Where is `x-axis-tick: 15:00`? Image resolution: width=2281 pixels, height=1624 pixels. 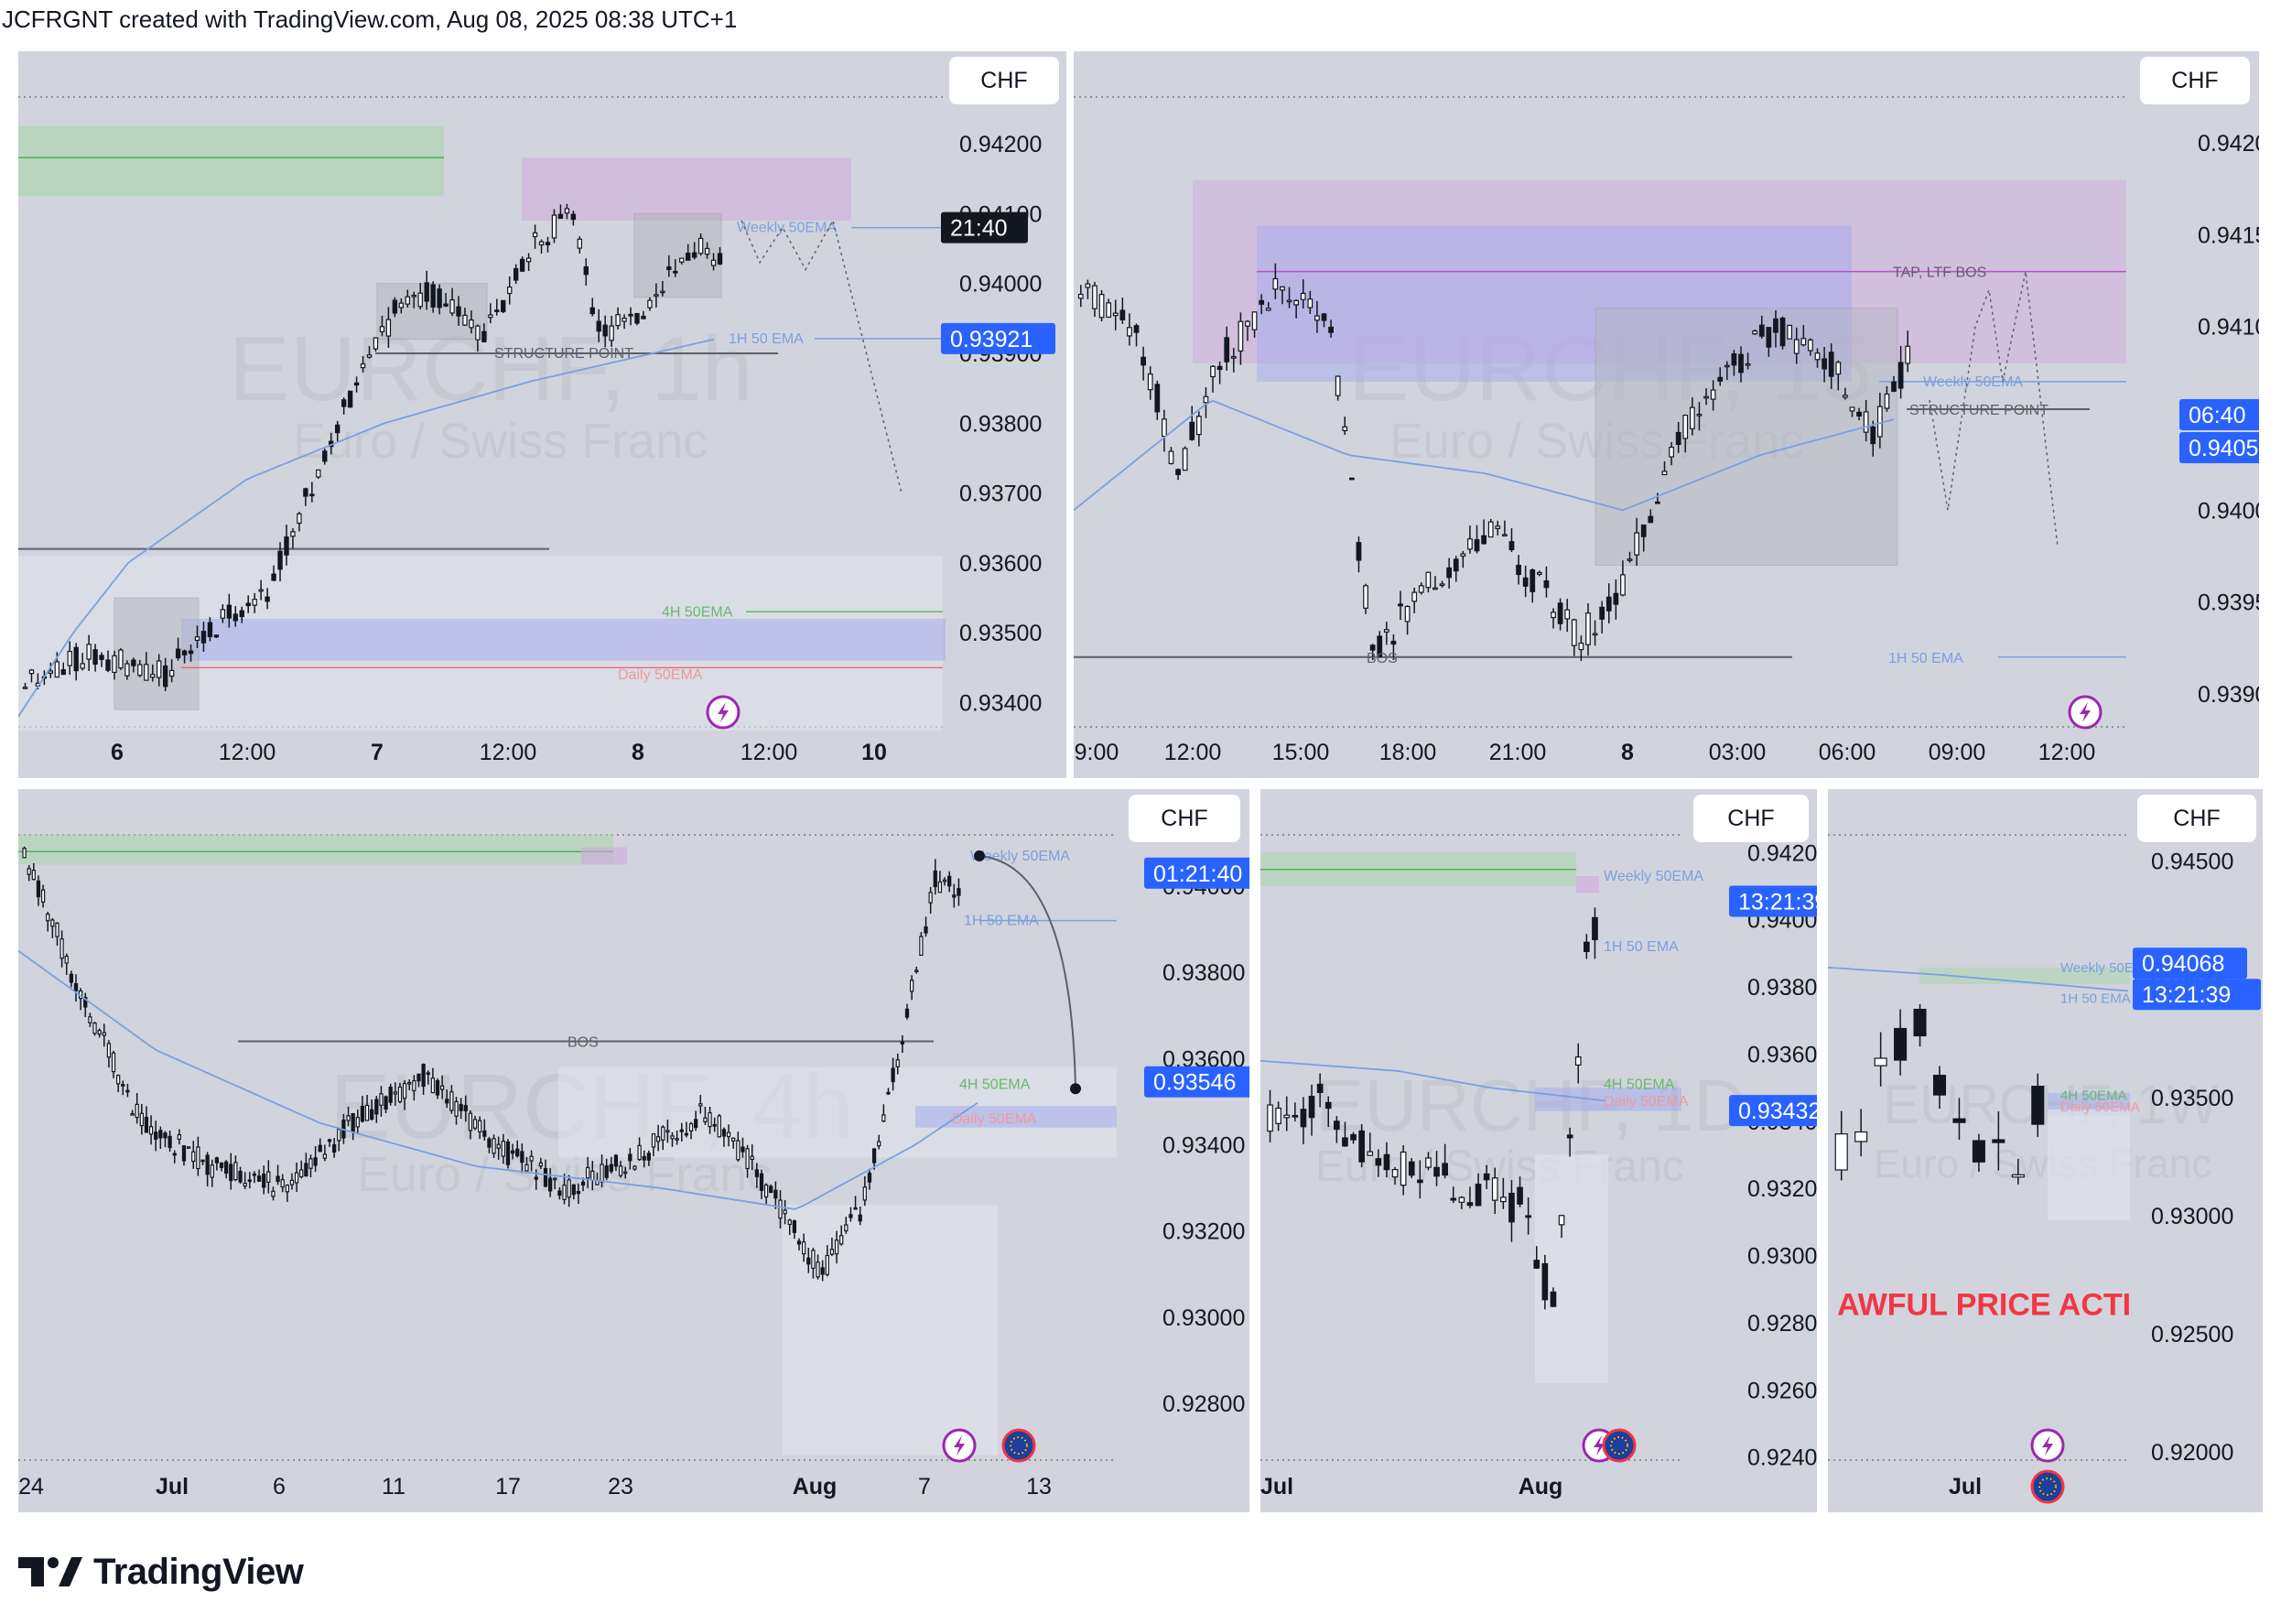 x-axis-tick: 15:00 is located at coordinates (1301, 752).